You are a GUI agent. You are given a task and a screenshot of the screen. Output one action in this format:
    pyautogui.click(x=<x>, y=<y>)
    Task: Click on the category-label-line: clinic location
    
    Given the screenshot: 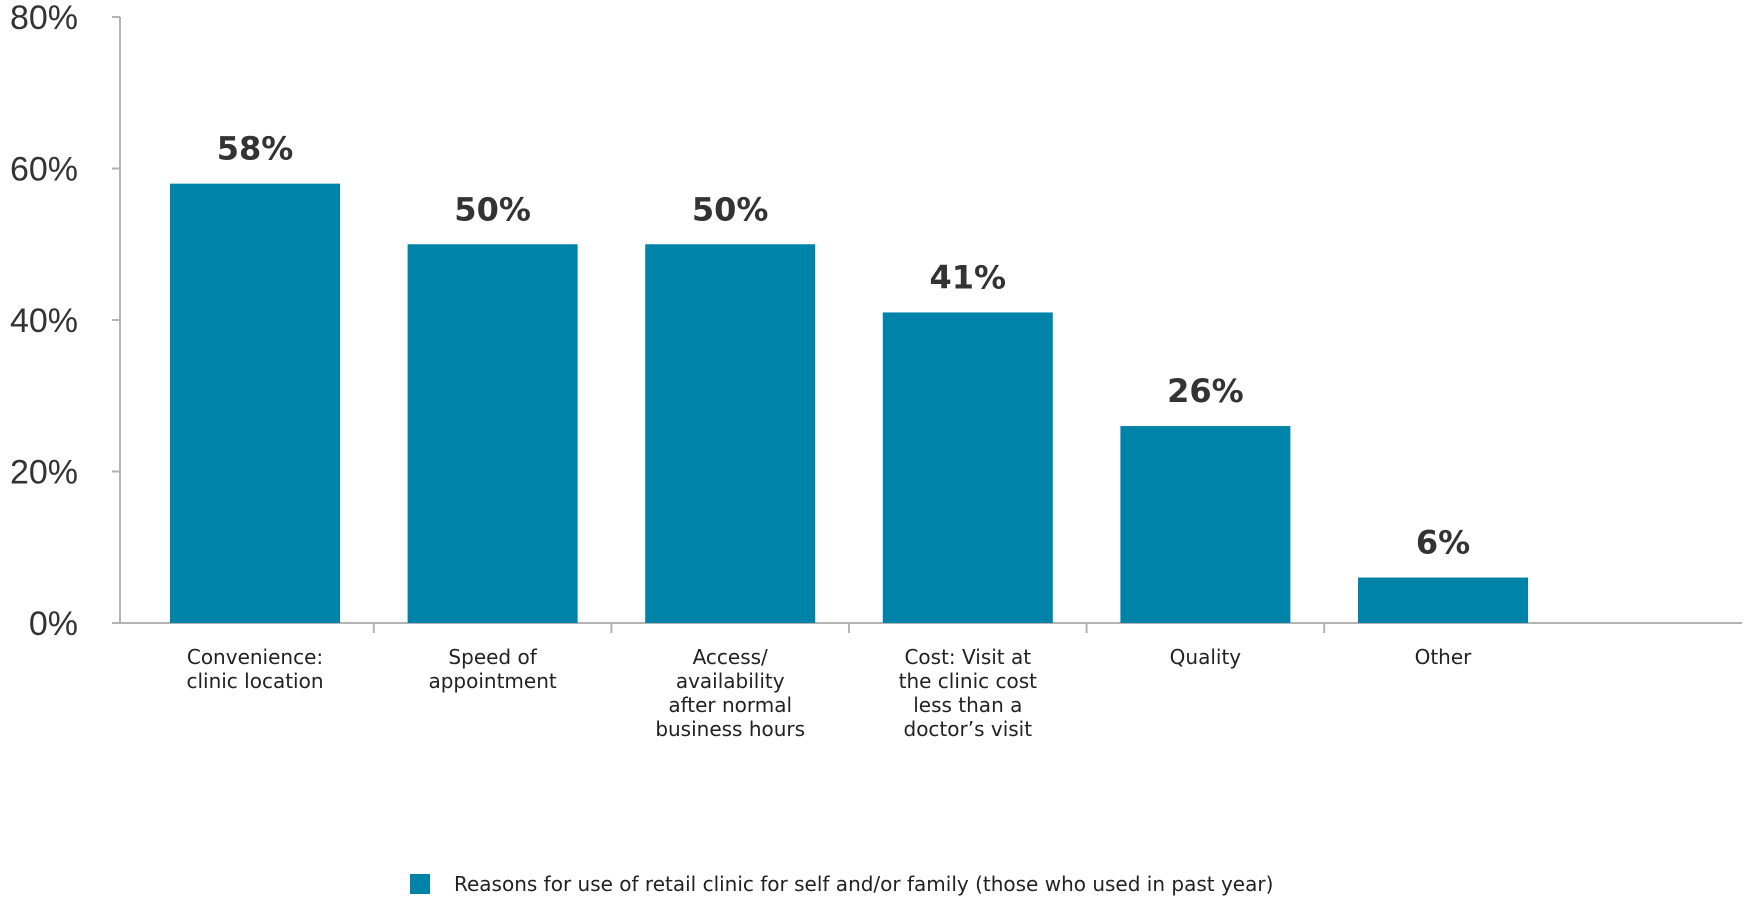 What is the action you would take?
    pyautogui.click(x=254, y=681)
    